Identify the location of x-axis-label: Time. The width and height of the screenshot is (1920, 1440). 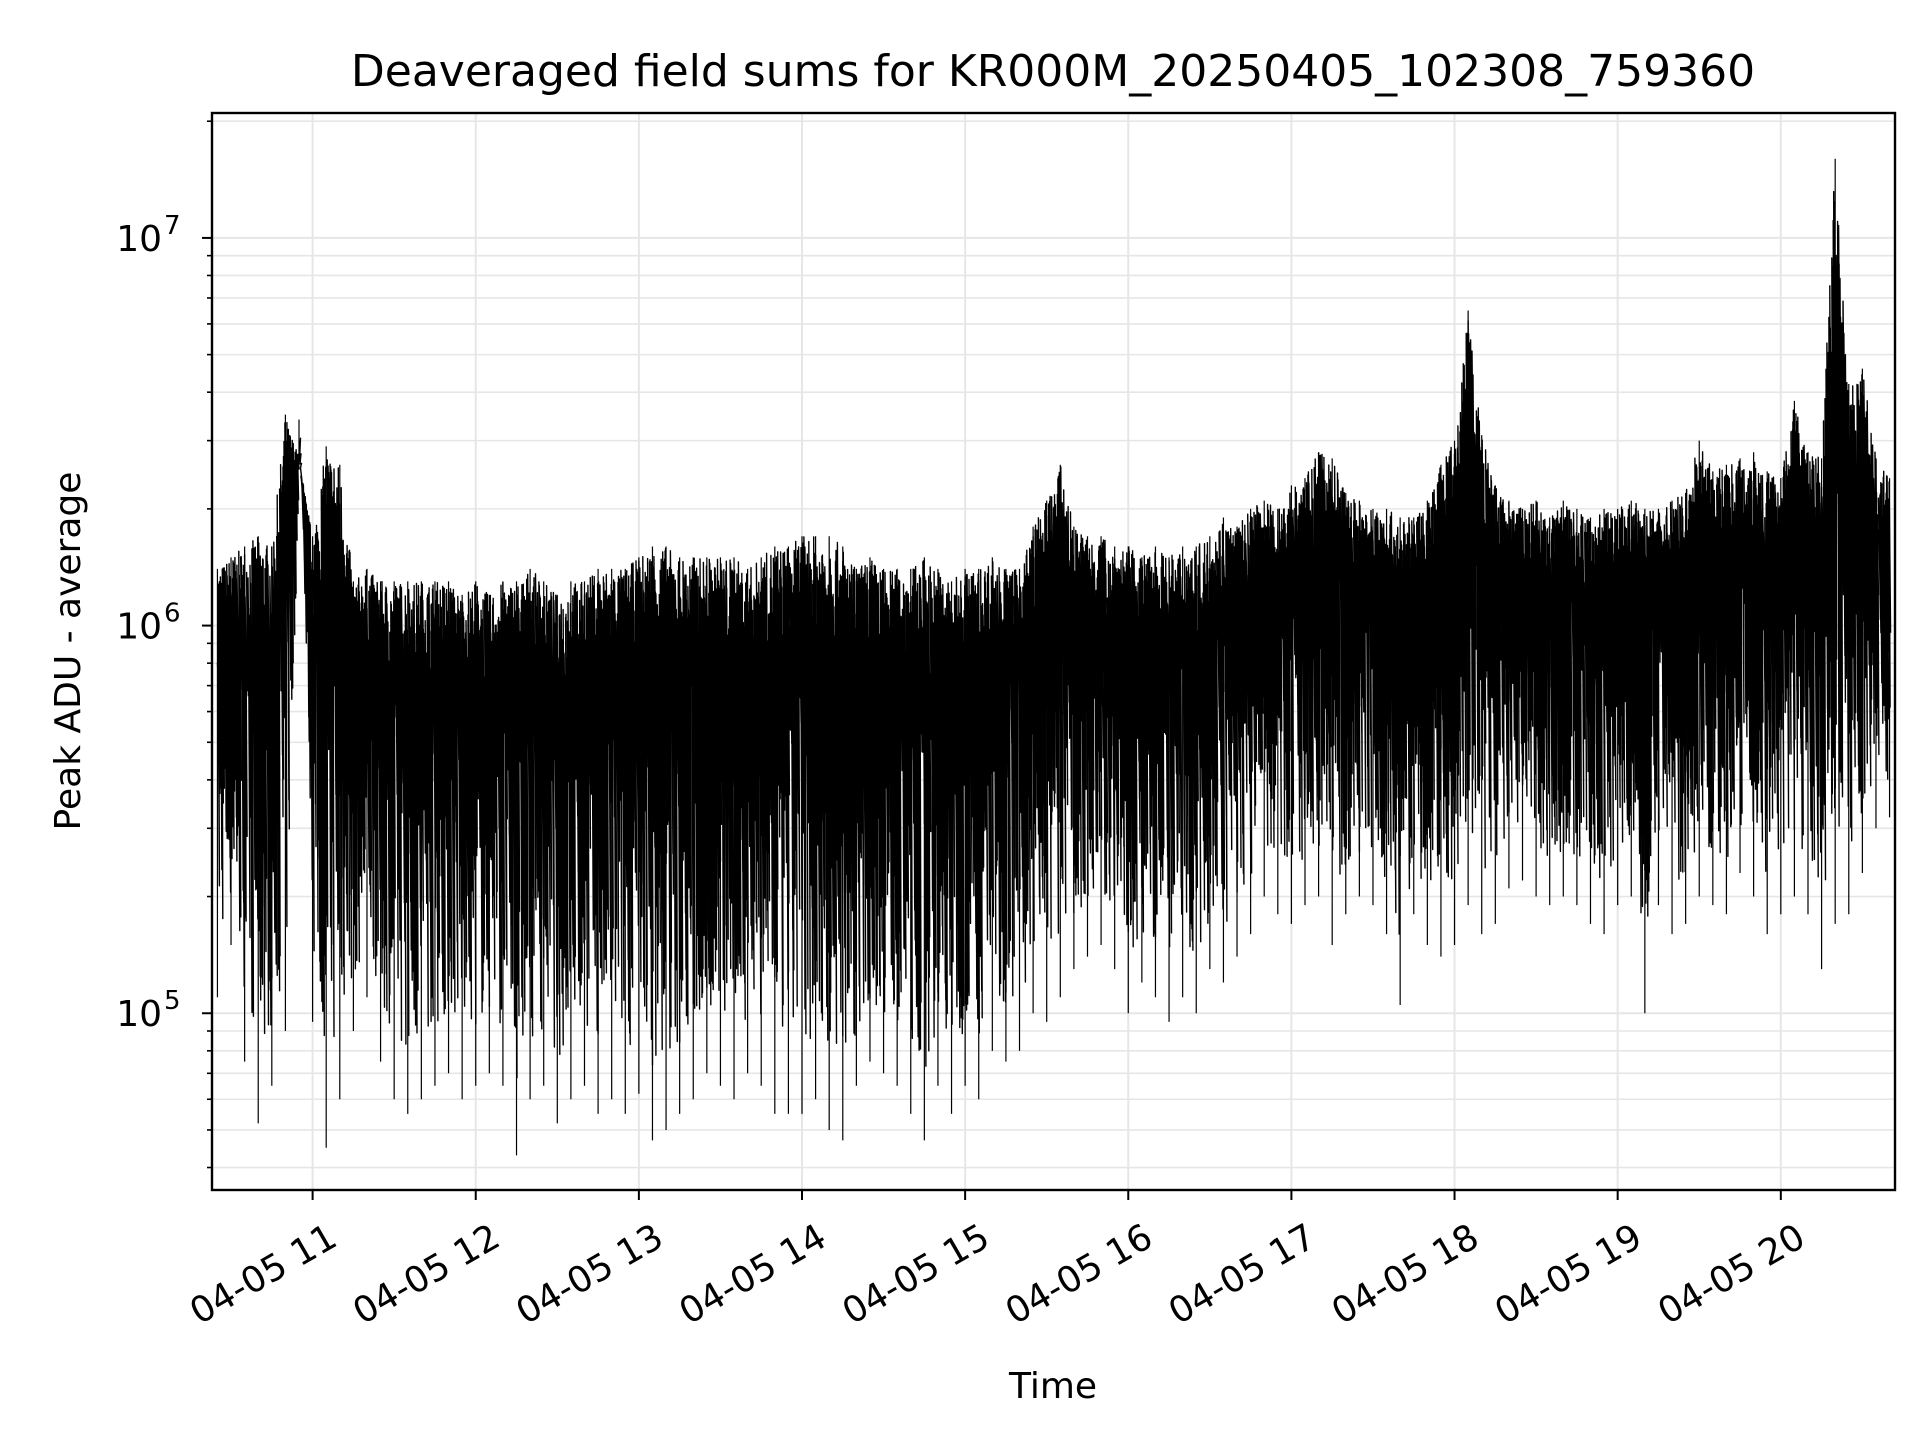
(1052, 1386).